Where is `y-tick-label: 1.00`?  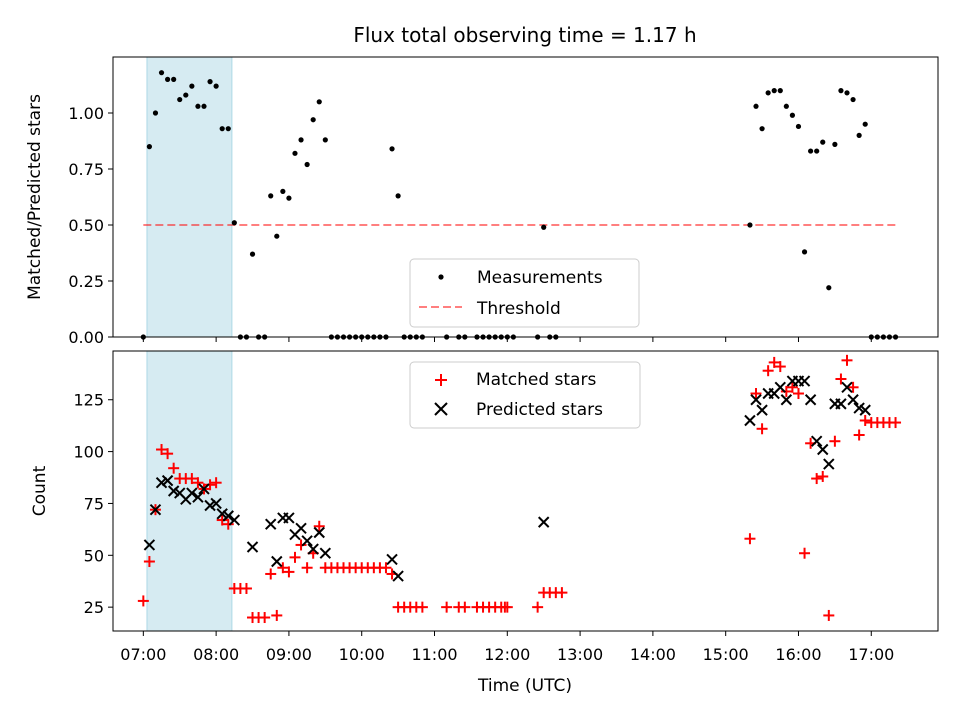
y-tick-label: 1.00 is located at coordinates (86, 113).